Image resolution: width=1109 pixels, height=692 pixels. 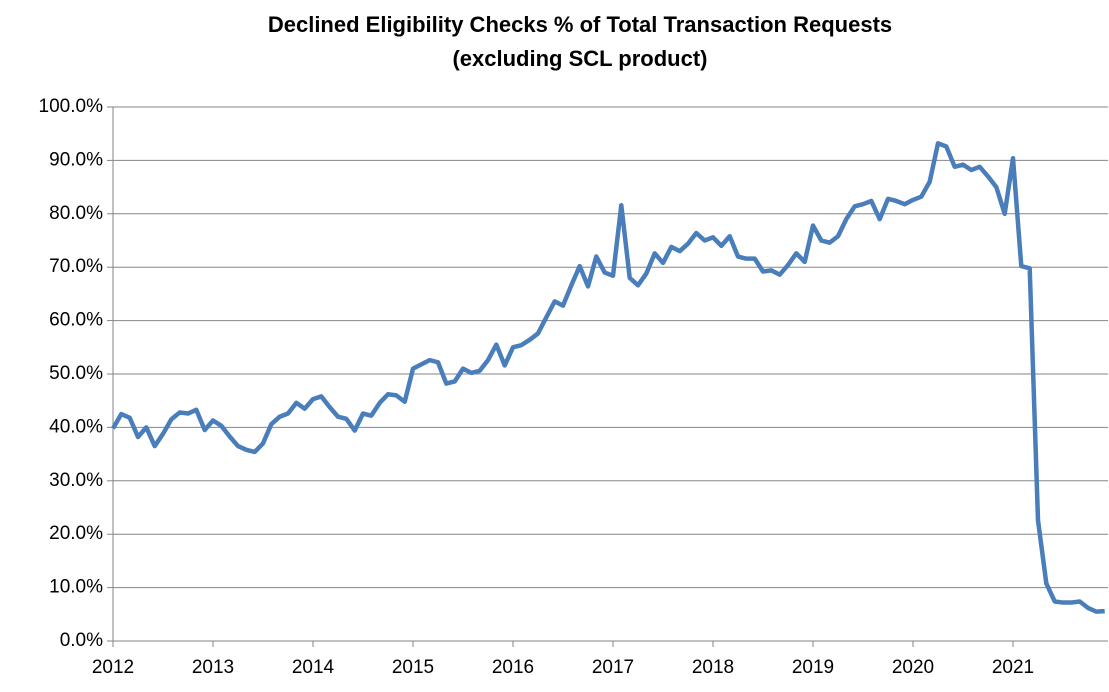 I want to click on x-tick-label: 2017, so click(x=613, y=667).